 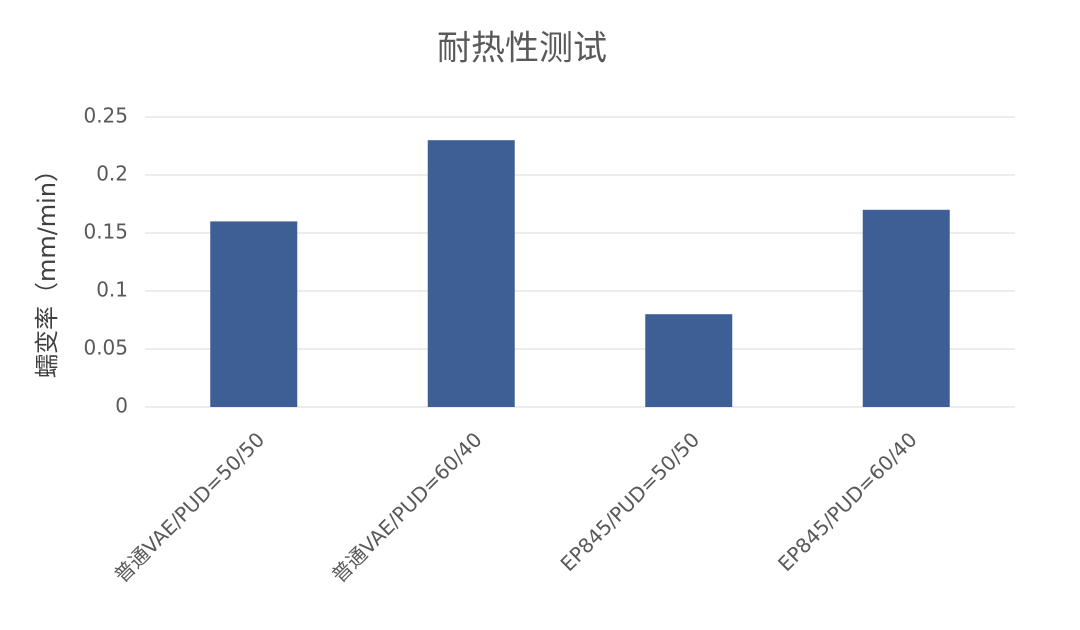 I want to click on x-tick-label: EP845/PUD=60/40, so click(x=847, y=501).